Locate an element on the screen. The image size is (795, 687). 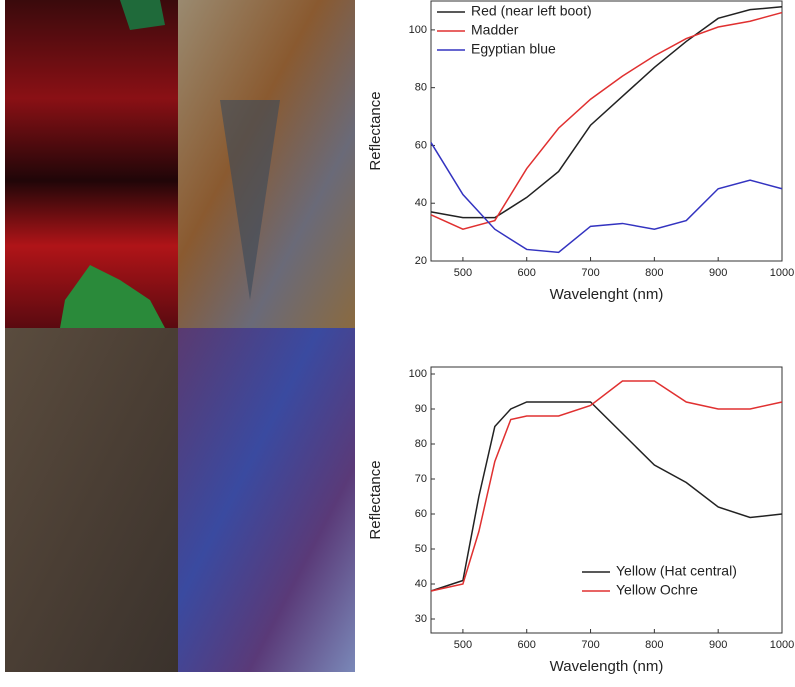
uv-image is located at coordinates (91, 500).